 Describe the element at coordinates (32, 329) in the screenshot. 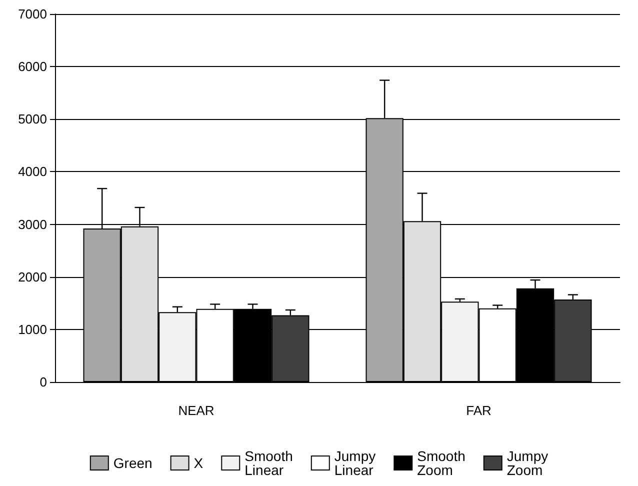

I see `y-tick-label: 1000` at that location.